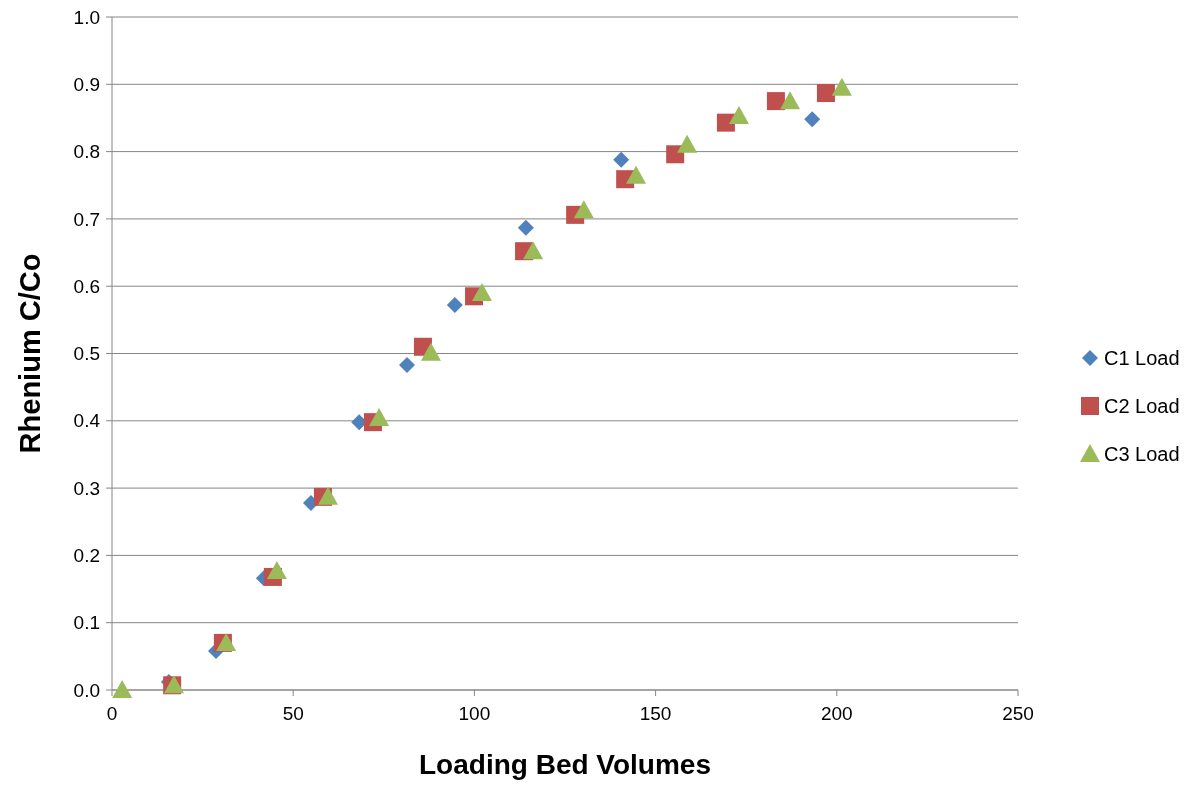  What do you see at coordinates (565, 764) in the screenshot?
I see `x-axis-title: Loading Bed Volumes` at bounding box center [565, 764].